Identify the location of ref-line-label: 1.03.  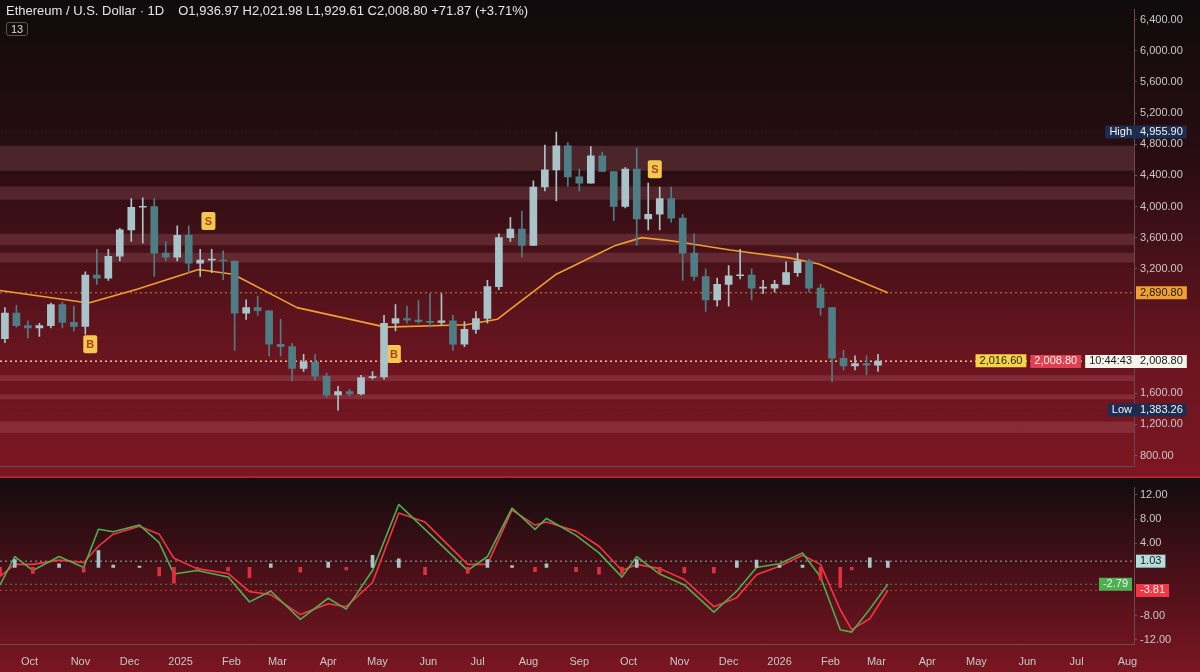
(1151, 560).